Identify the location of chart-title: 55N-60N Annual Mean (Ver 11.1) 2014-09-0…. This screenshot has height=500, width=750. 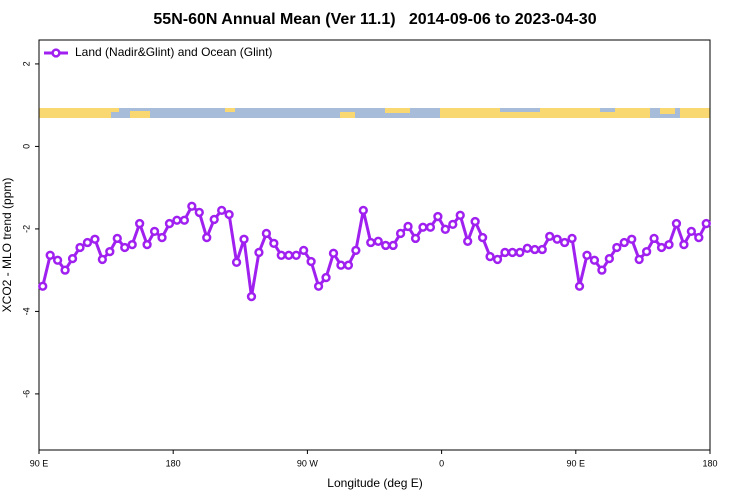
(374, 19).